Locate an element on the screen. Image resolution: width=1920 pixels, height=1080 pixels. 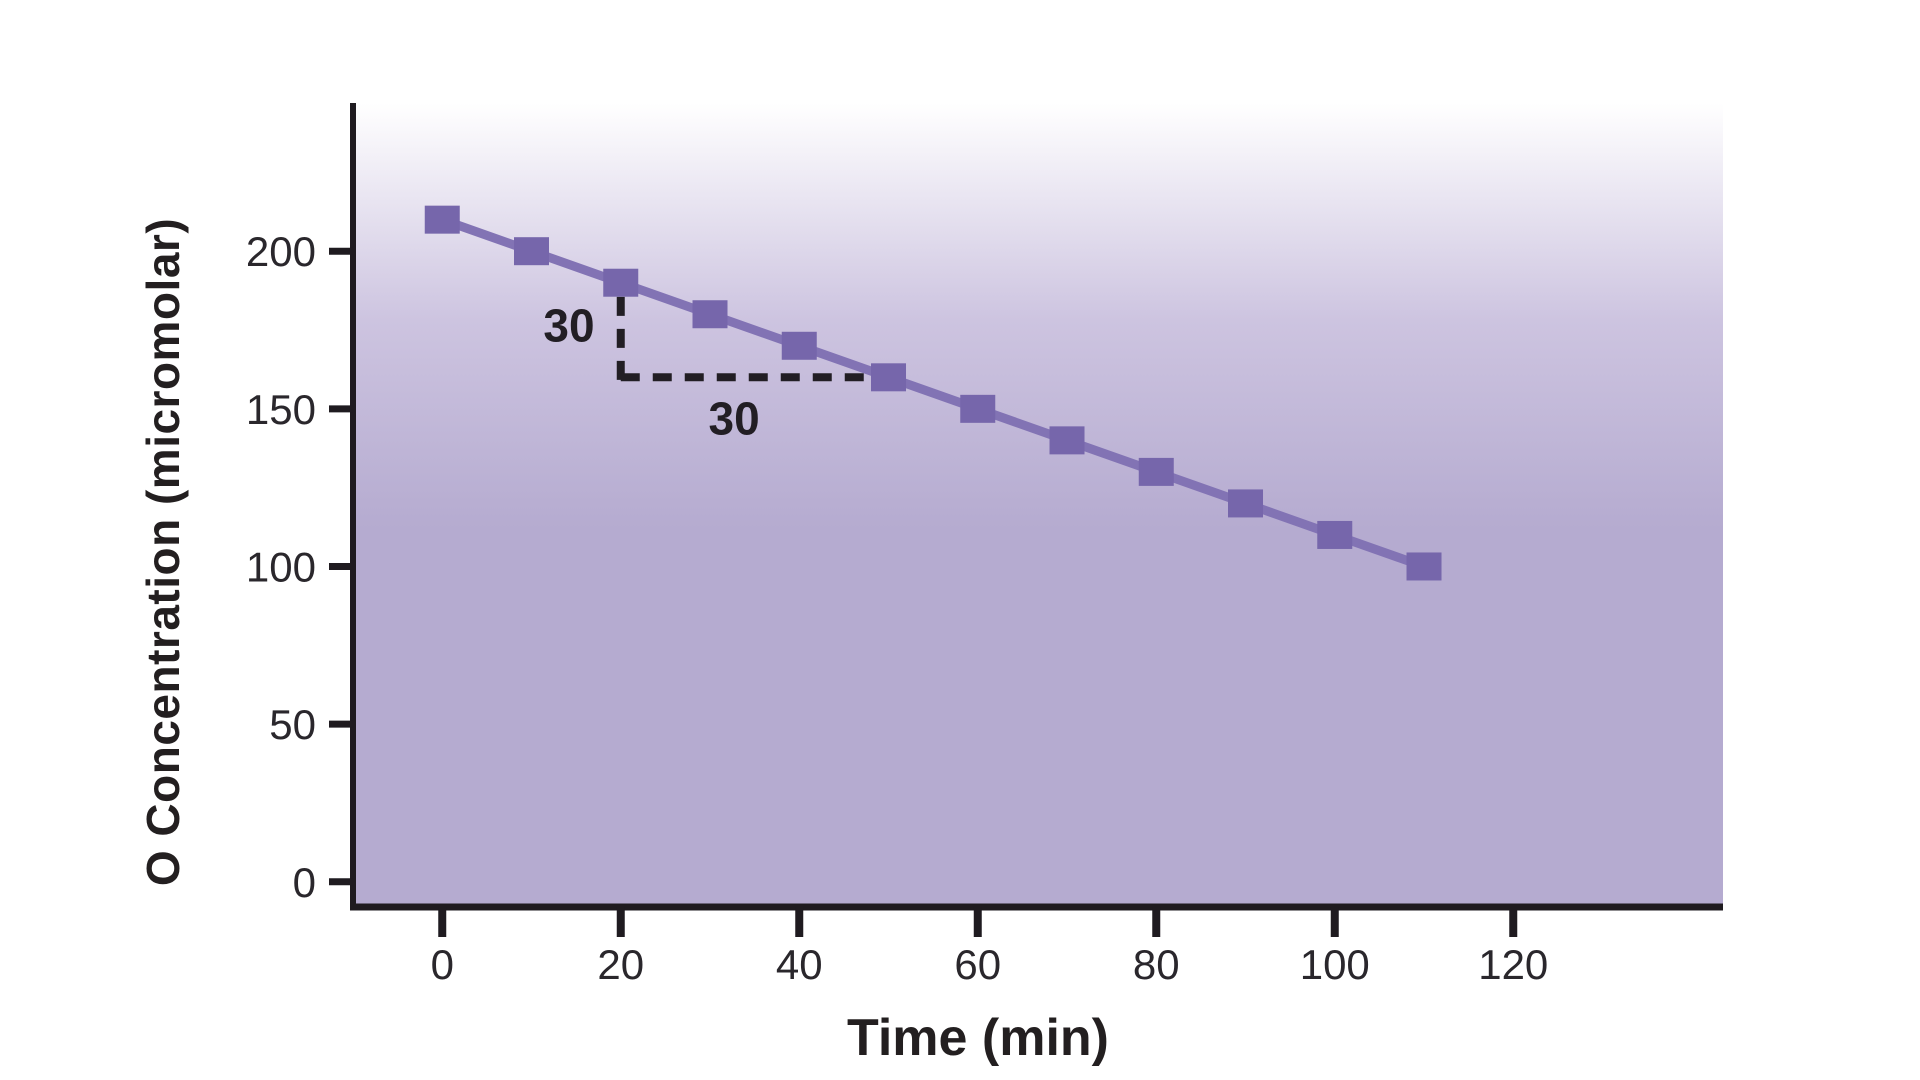
x-tick-label: 40 is located at coordinates (799, 964).